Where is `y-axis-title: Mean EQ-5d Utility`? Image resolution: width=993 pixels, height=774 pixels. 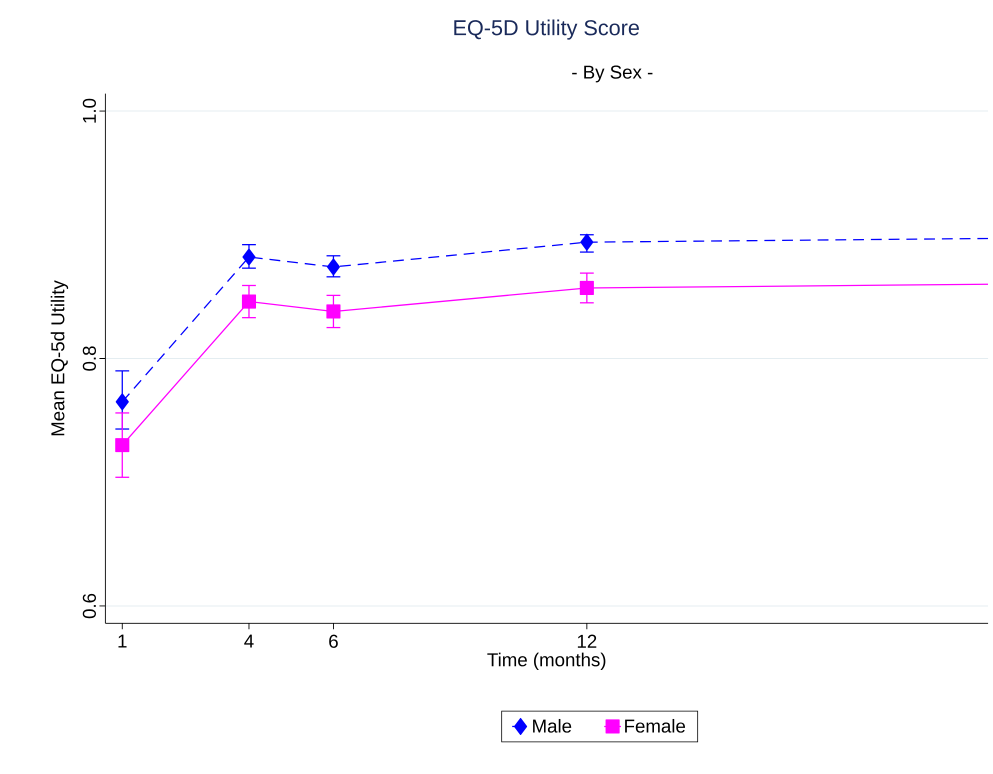 y-axis-title: Mean EQ-5d Utility is located at coordinates (59, 358).